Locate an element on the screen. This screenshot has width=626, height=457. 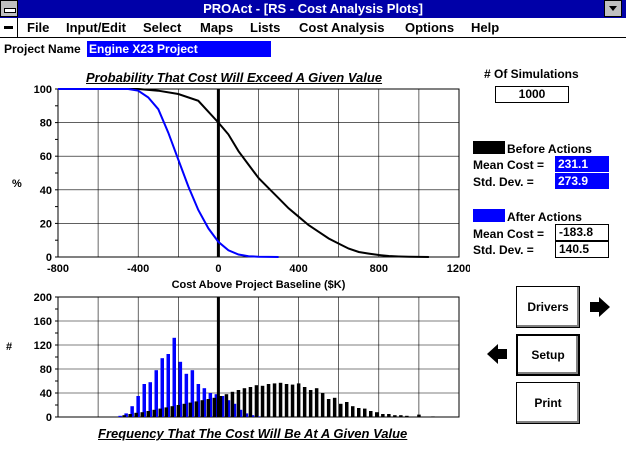
drivers-button: Drivers is located at coordinates (548, 307).